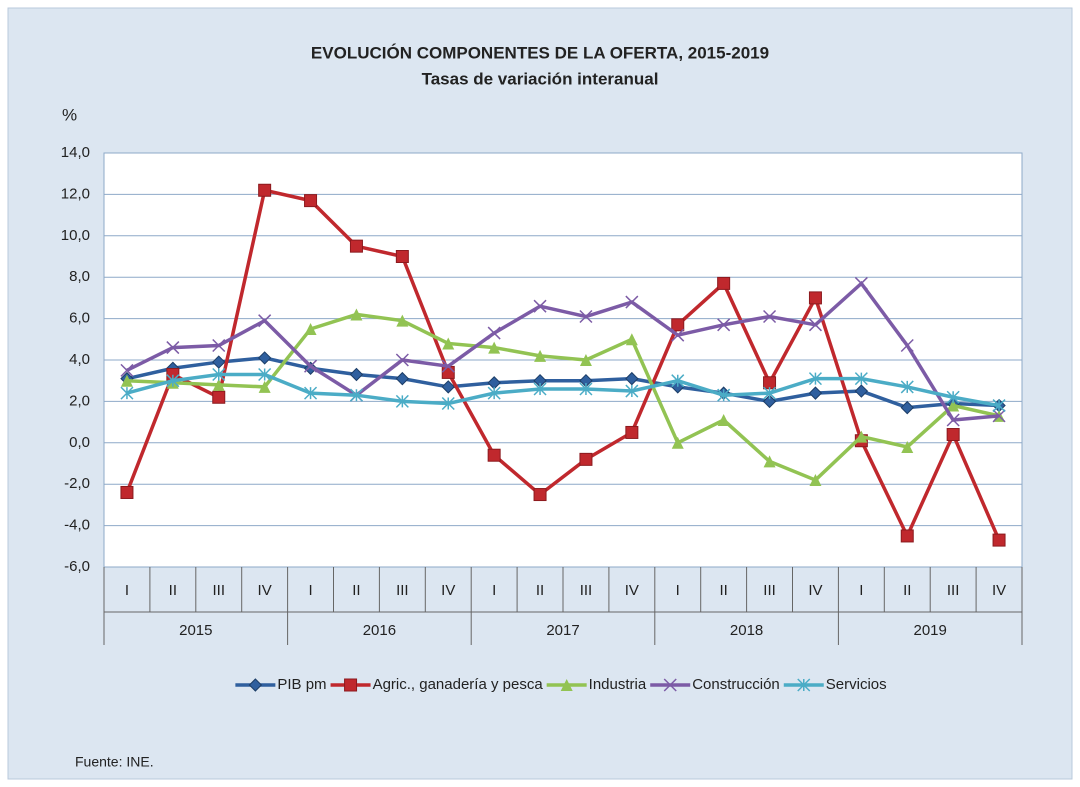 The width and height of the screenshot is (1080, 787). What do you see at coordinates (77, 483) in the screenshot?
I see `y-tick-label: -2,0` at bounding box center [77, 483].